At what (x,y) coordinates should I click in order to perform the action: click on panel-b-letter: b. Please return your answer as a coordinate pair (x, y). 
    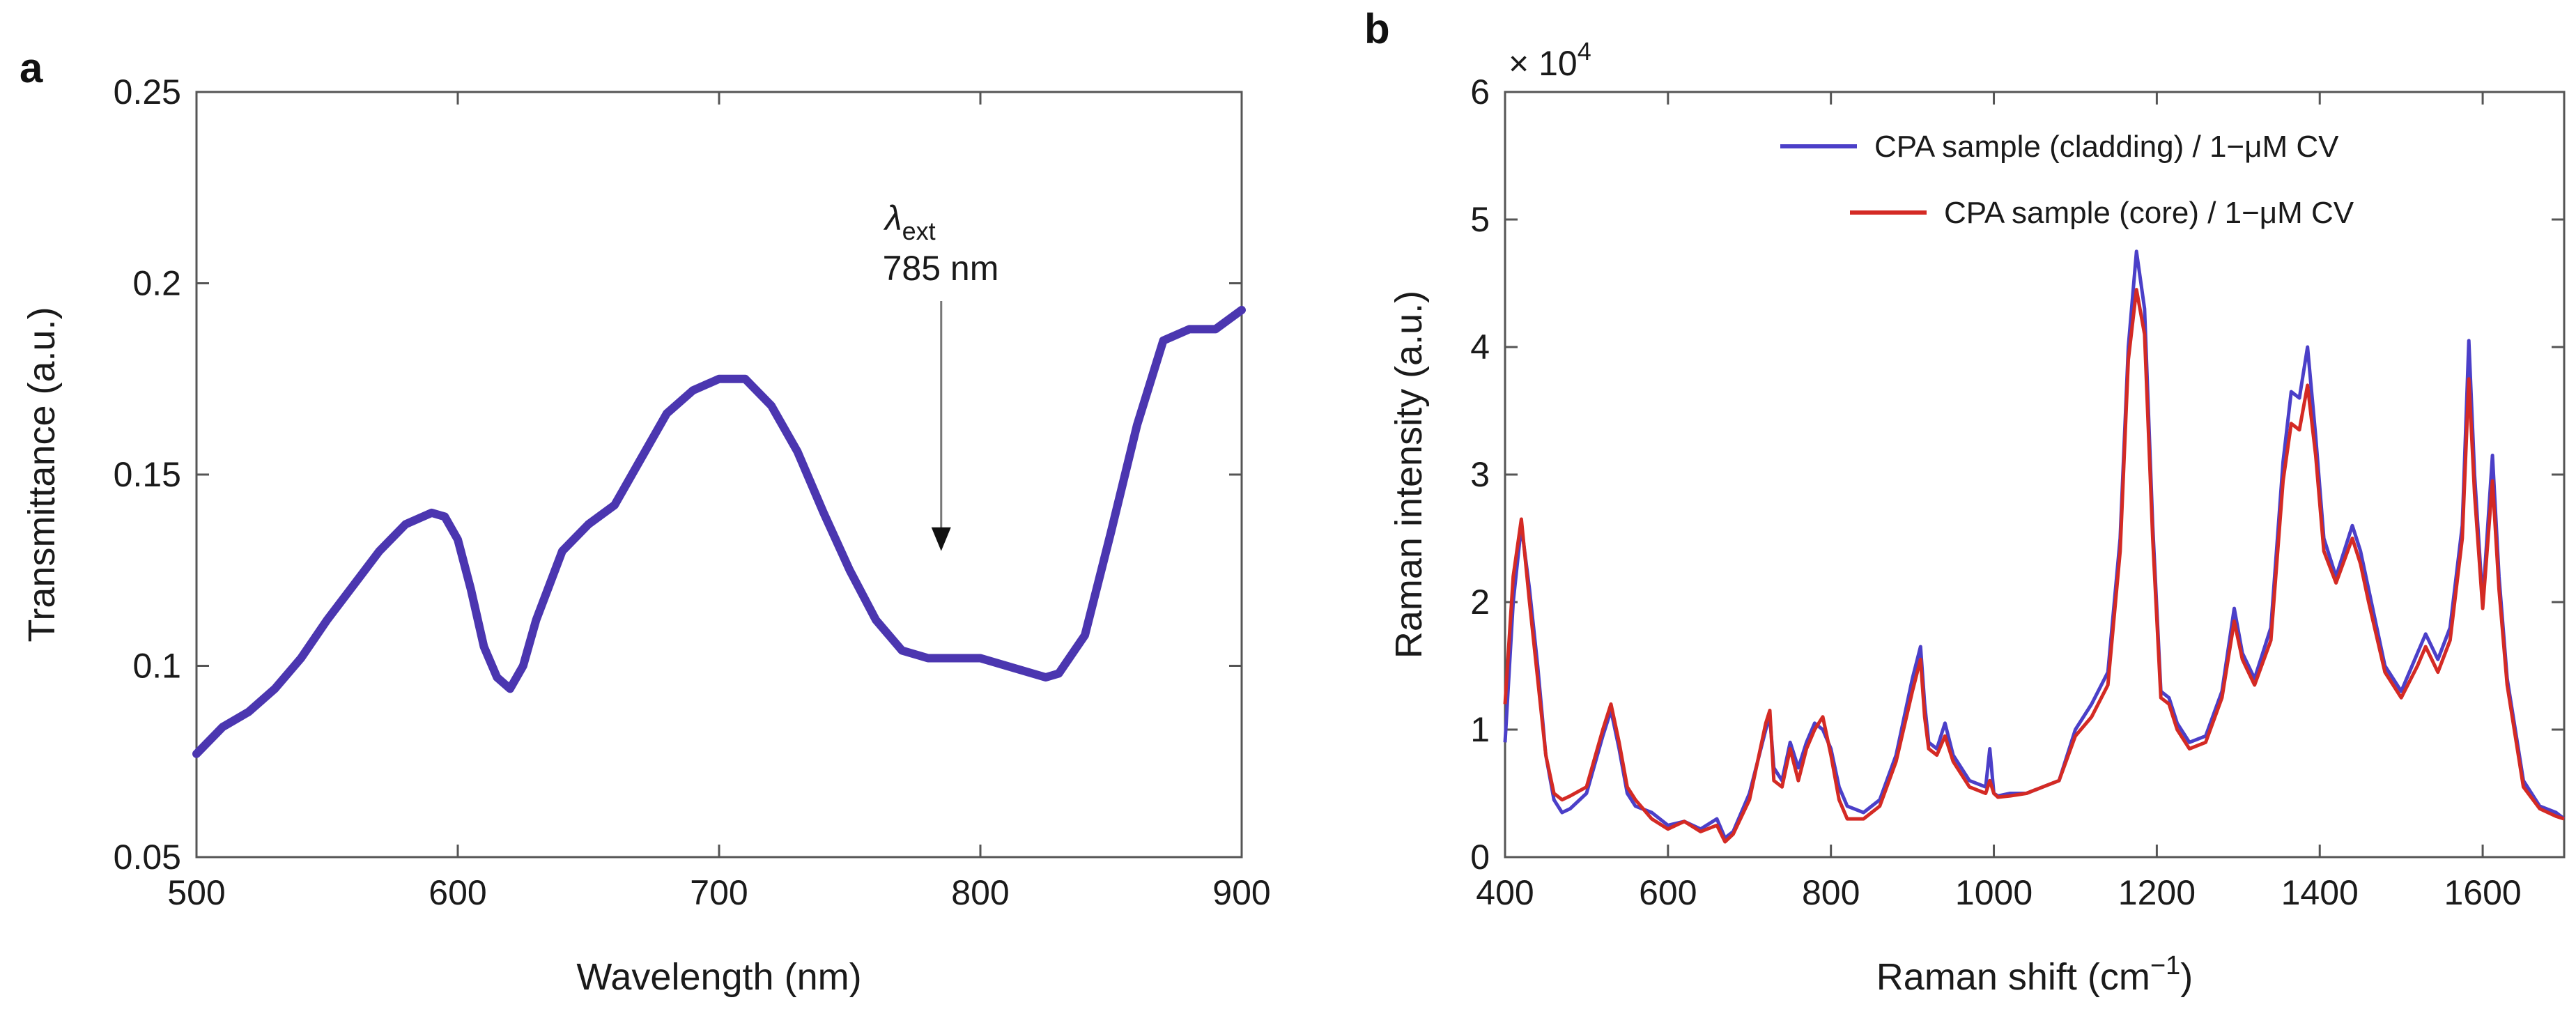
    Looking at the image, I should click on (1377, 29).